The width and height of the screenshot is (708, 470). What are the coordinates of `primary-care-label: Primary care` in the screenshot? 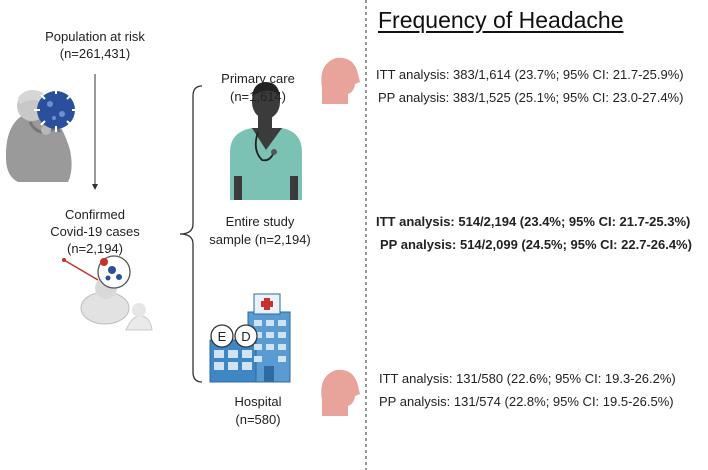 It's located at (258, 78).